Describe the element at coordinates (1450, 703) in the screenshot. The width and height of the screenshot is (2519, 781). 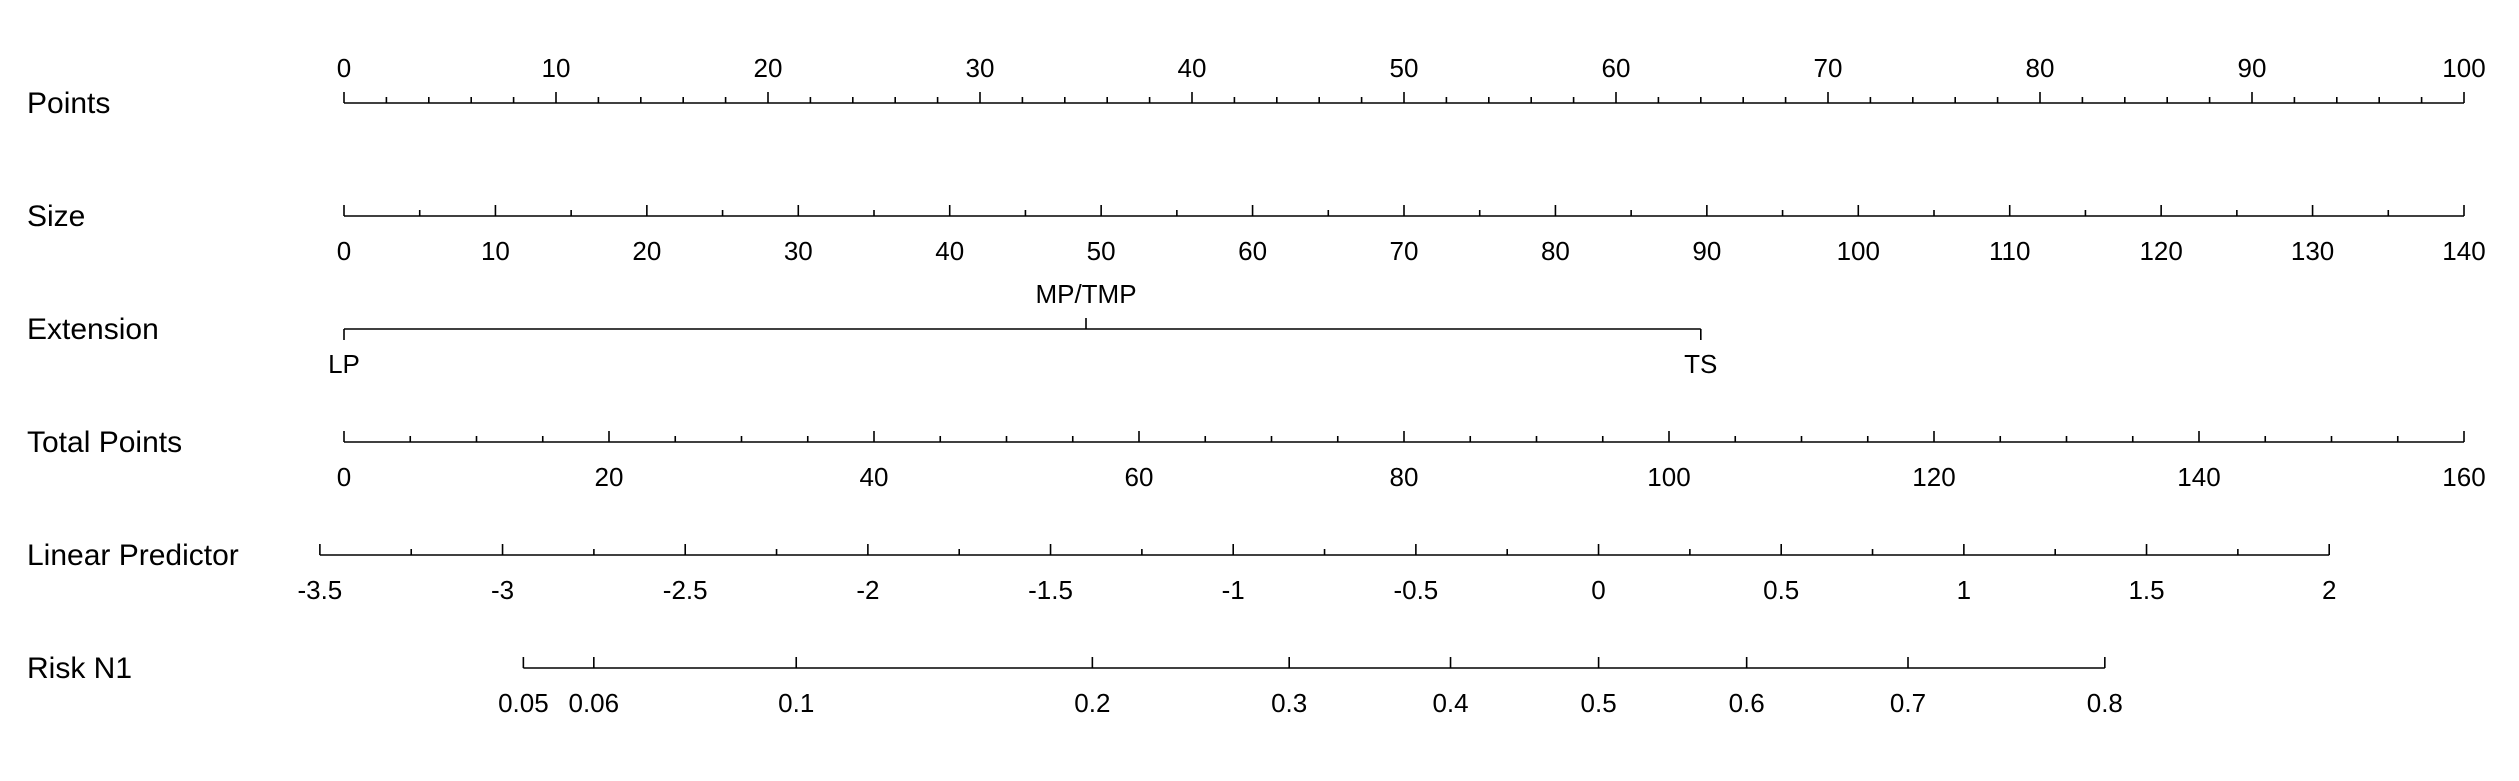
I see `tick-label: 0.4` at that location.